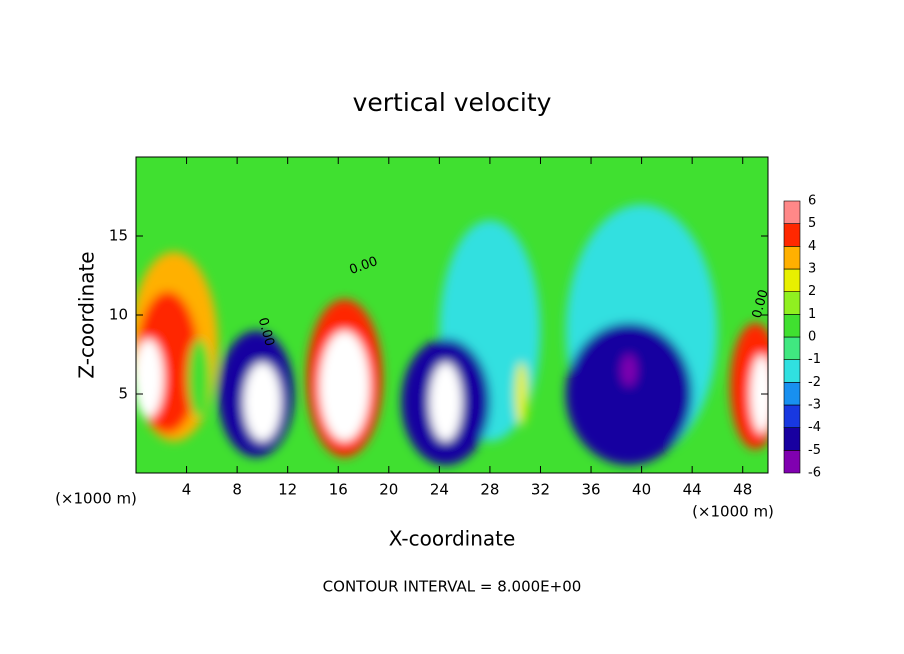 The width and height of the screenshot is (904, 654). Describe the element at coordinates (187, 490) in the screenshot. I see `x-tick-label: 4` at that location.